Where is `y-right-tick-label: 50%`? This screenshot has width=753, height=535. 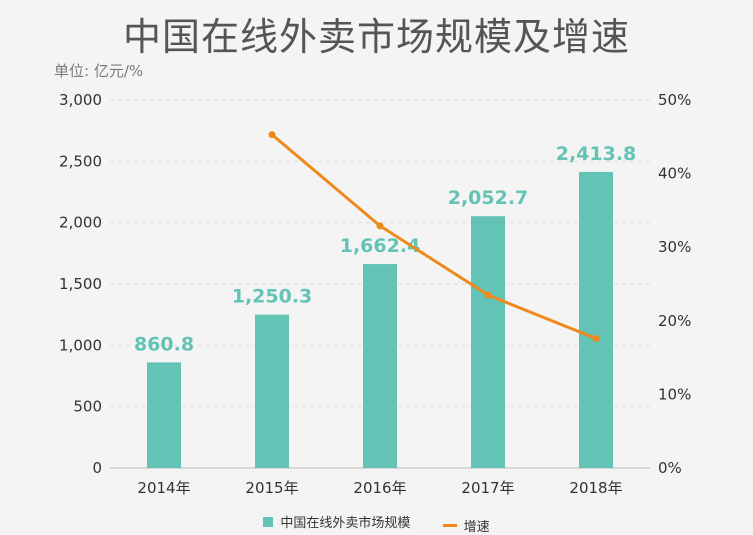
y-right-tick-label: 50% is located at coordinates (674, 100).